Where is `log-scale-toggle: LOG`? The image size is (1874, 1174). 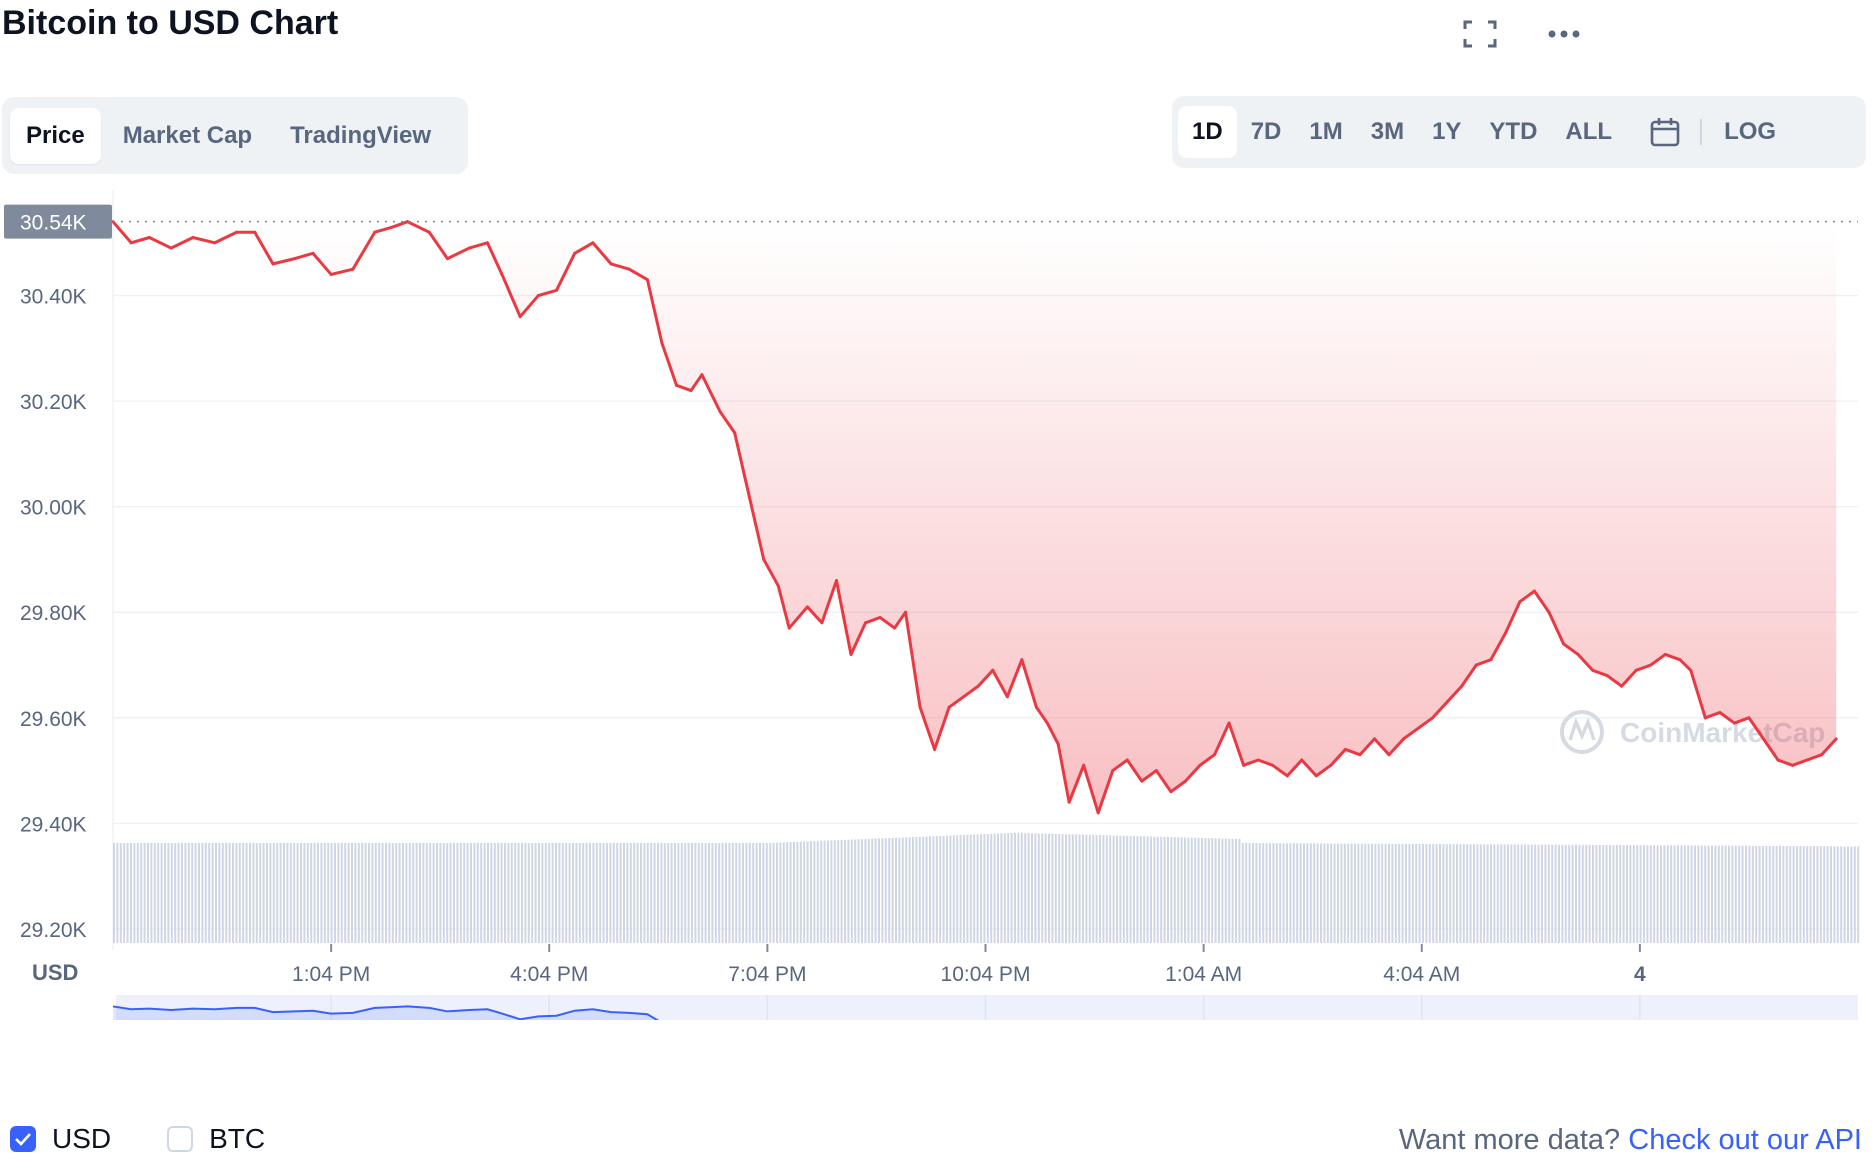 log-scale-toggle: LOG is located at coordinates (1750, 131).